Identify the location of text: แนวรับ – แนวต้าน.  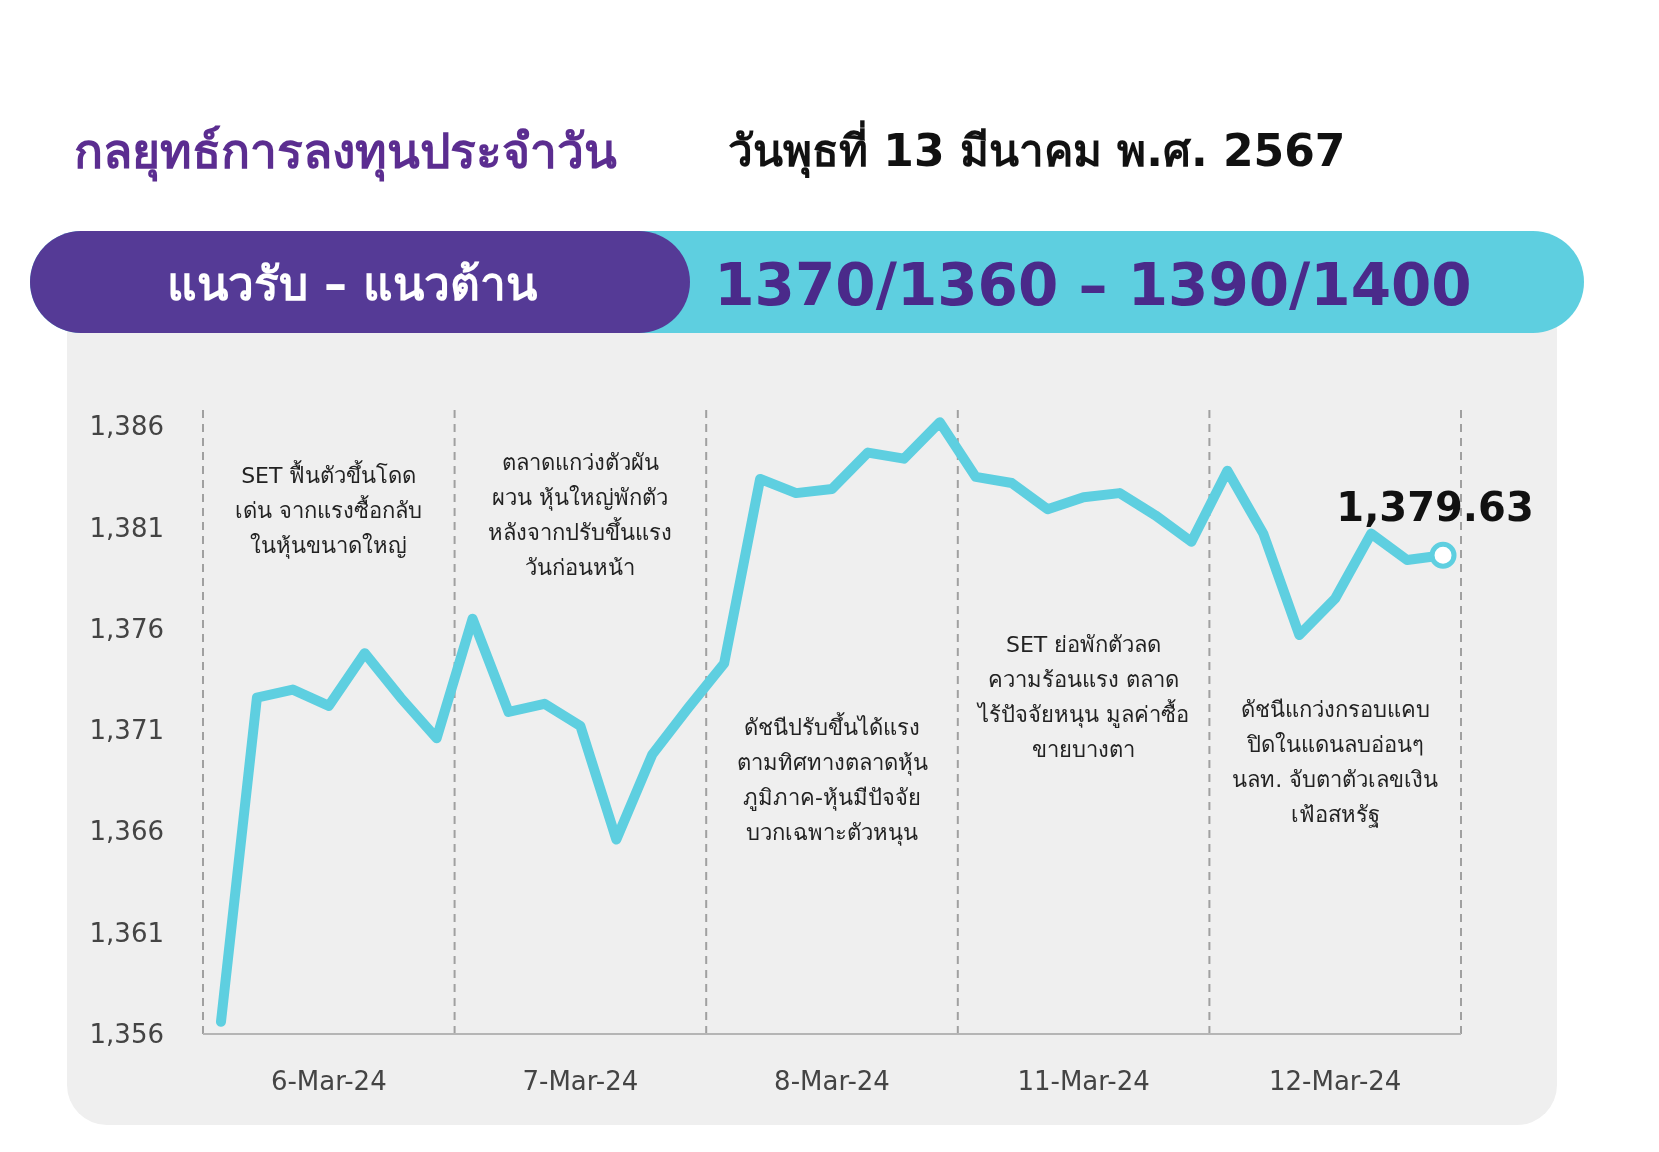
(352, 284).